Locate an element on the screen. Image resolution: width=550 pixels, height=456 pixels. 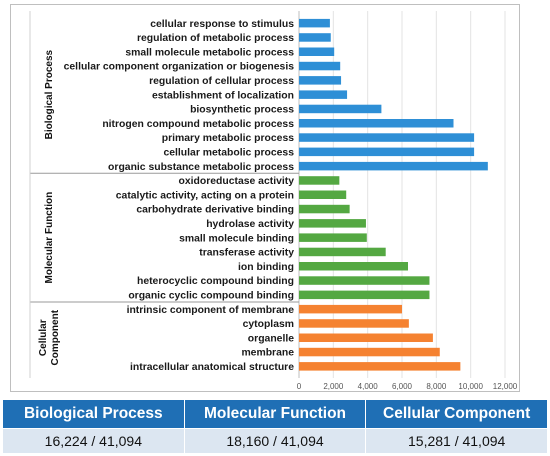
category-label: small molecule metabolic process is located at coordinates (209, 52).